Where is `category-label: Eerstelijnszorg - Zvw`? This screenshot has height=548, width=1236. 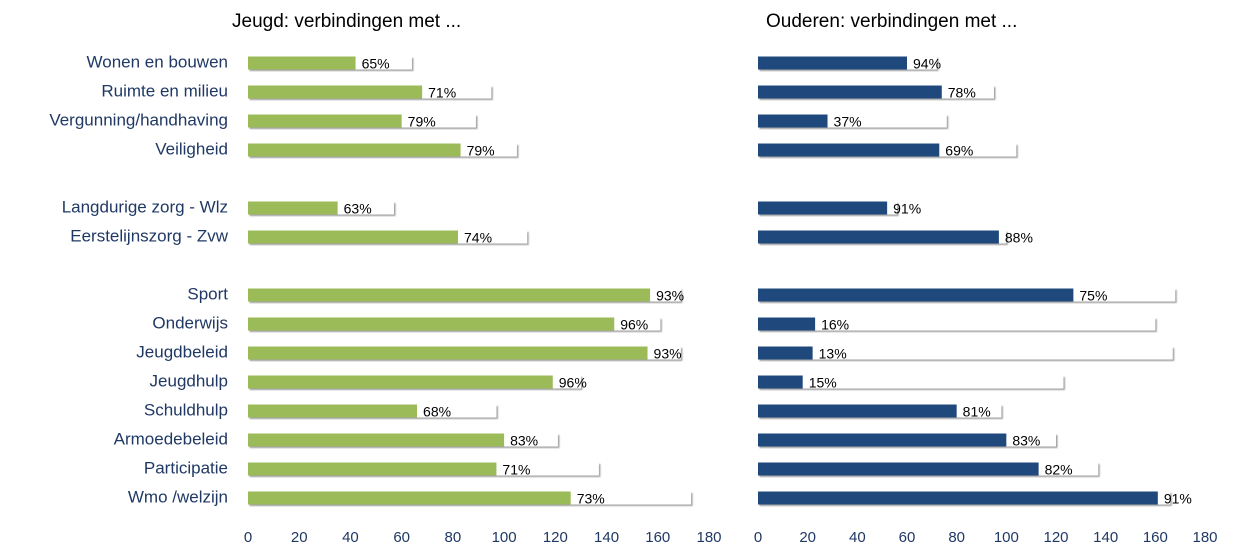 category-label: Eerstelijnszorg - Zvw is located at coordinates (149, 235).